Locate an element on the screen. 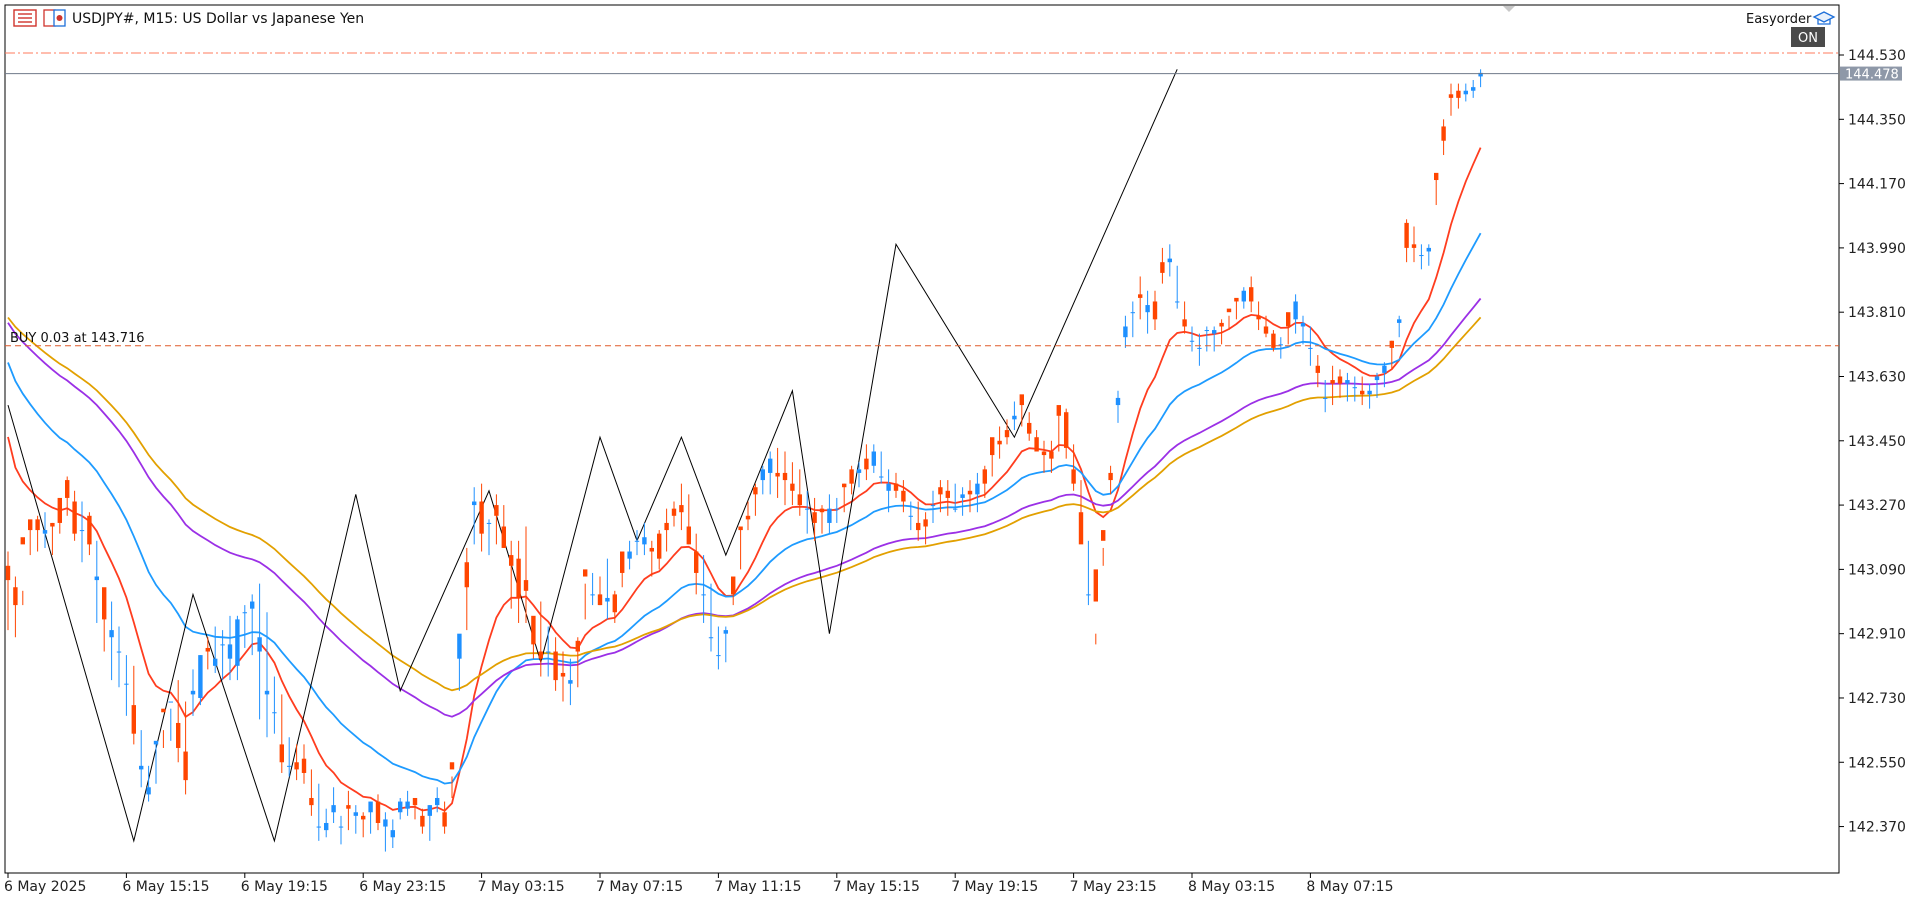 The image size is (1920, 904). position-line-group: BUY 0.03 at 143.716 is located at coordinates (922, 339).